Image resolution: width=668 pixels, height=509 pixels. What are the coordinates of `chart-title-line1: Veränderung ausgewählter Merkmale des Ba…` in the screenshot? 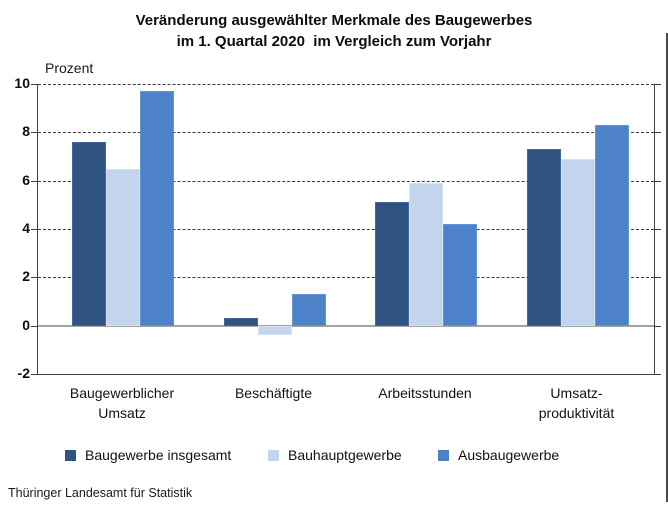 It's located at (334, 20).